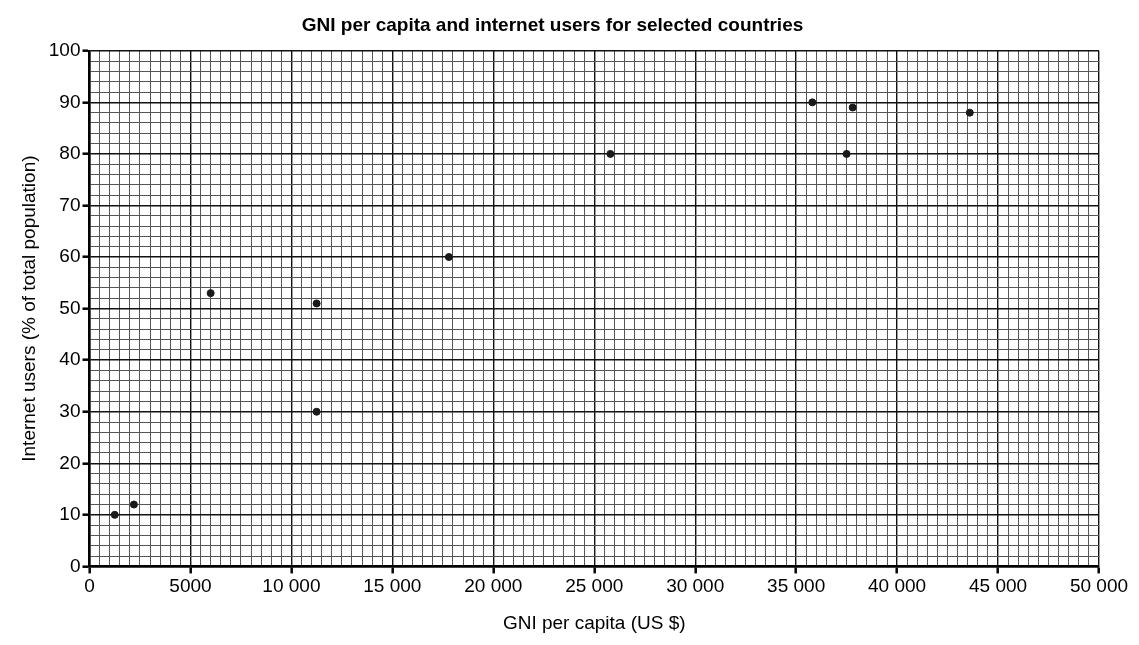 The width and height of the screenshot is (1139, 645). Describe the element at coordinates (70, 153) in the screenshot. I see `y-tick-label: 80` at that location.